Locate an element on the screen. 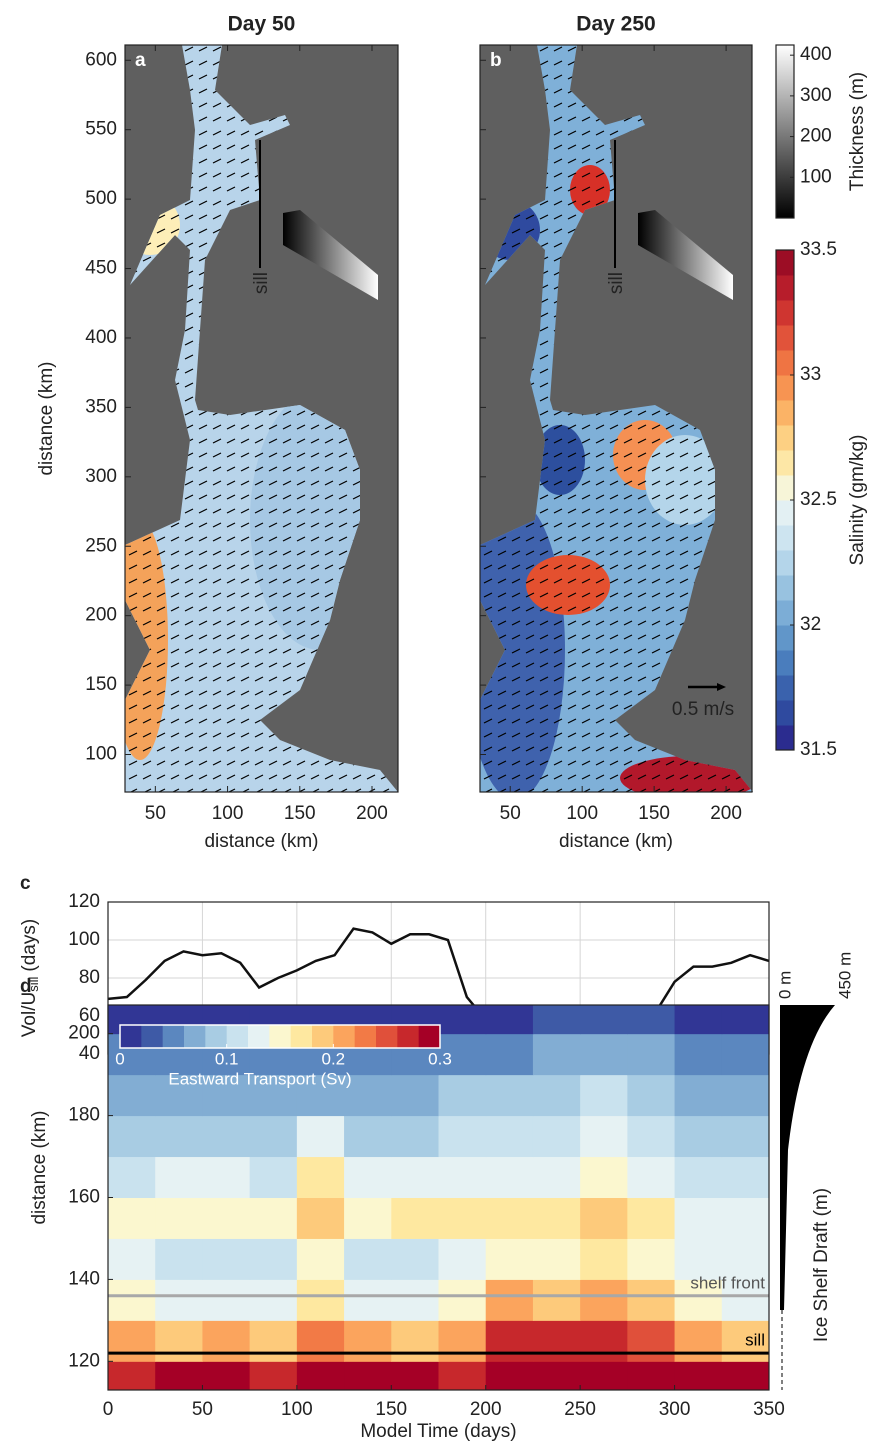  sill-label: sill is located at coordinates (616, 283).